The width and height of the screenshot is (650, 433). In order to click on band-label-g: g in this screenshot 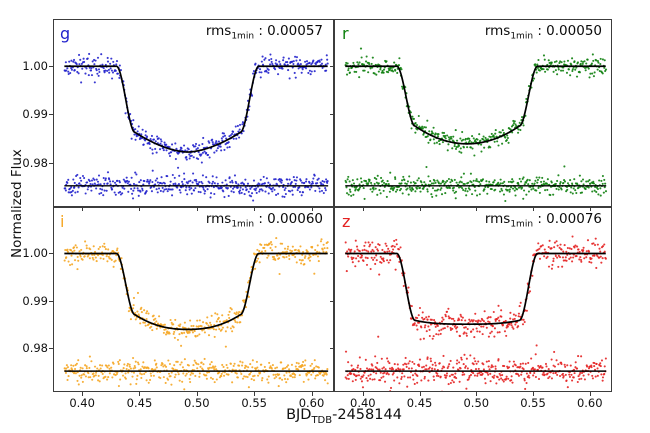, I will do `click(65, 33)`.